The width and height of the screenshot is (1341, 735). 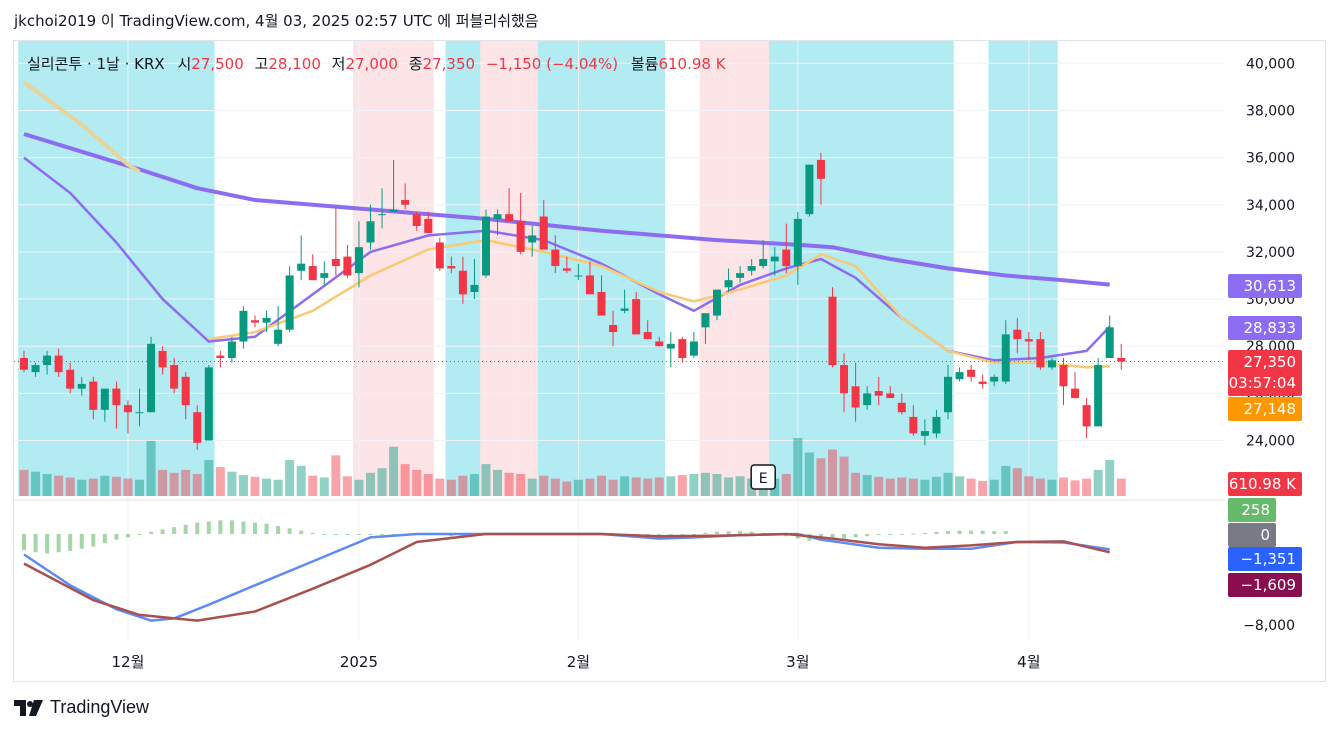 What do you see at coordinates (692, 64) in the screenshot?
I see `volume-value: 610.98 K` at bounding box center [692, 64].